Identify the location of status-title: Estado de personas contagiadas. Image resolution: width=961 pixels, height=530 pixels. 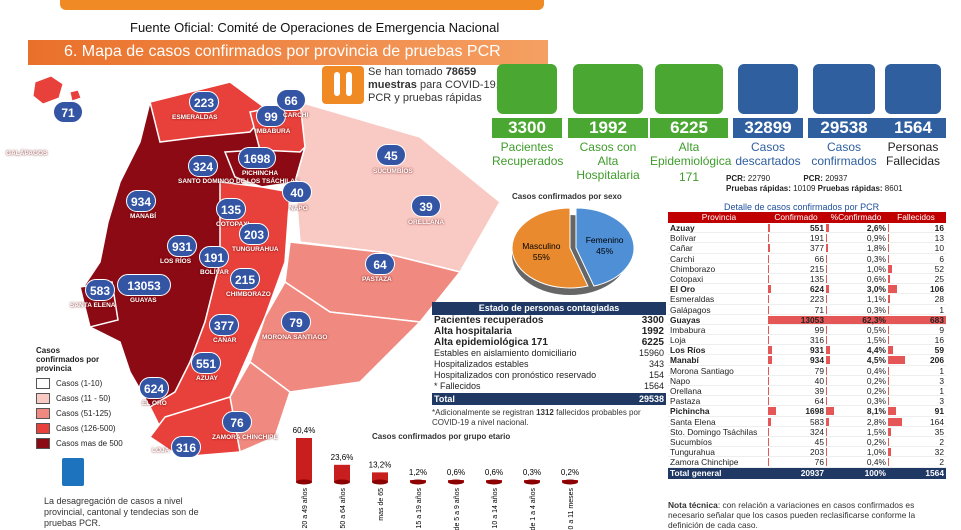
(549, 308).